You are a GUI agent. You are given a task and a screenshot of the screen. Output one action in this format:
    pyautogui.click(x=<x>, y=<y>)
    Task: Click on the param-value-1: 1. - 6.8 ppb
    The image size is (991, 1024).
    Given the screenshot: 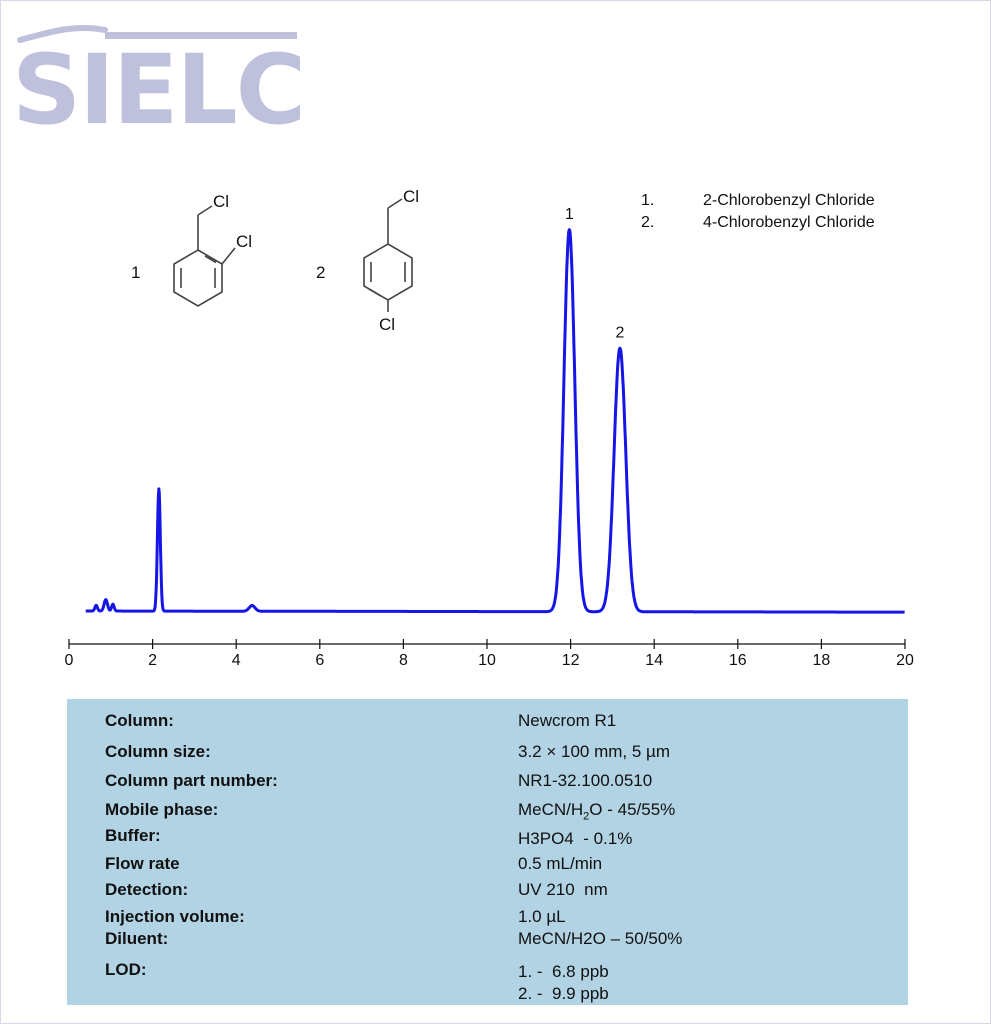 What is the action you would take?
    pyautogui.click(x=563, y=971)
    